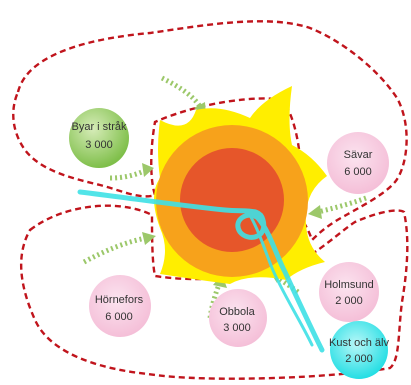 This screenshot has width=411, height=385. Describe the element at coordinates (232, 200) in the screenshot. I see `inner-core` at that location.